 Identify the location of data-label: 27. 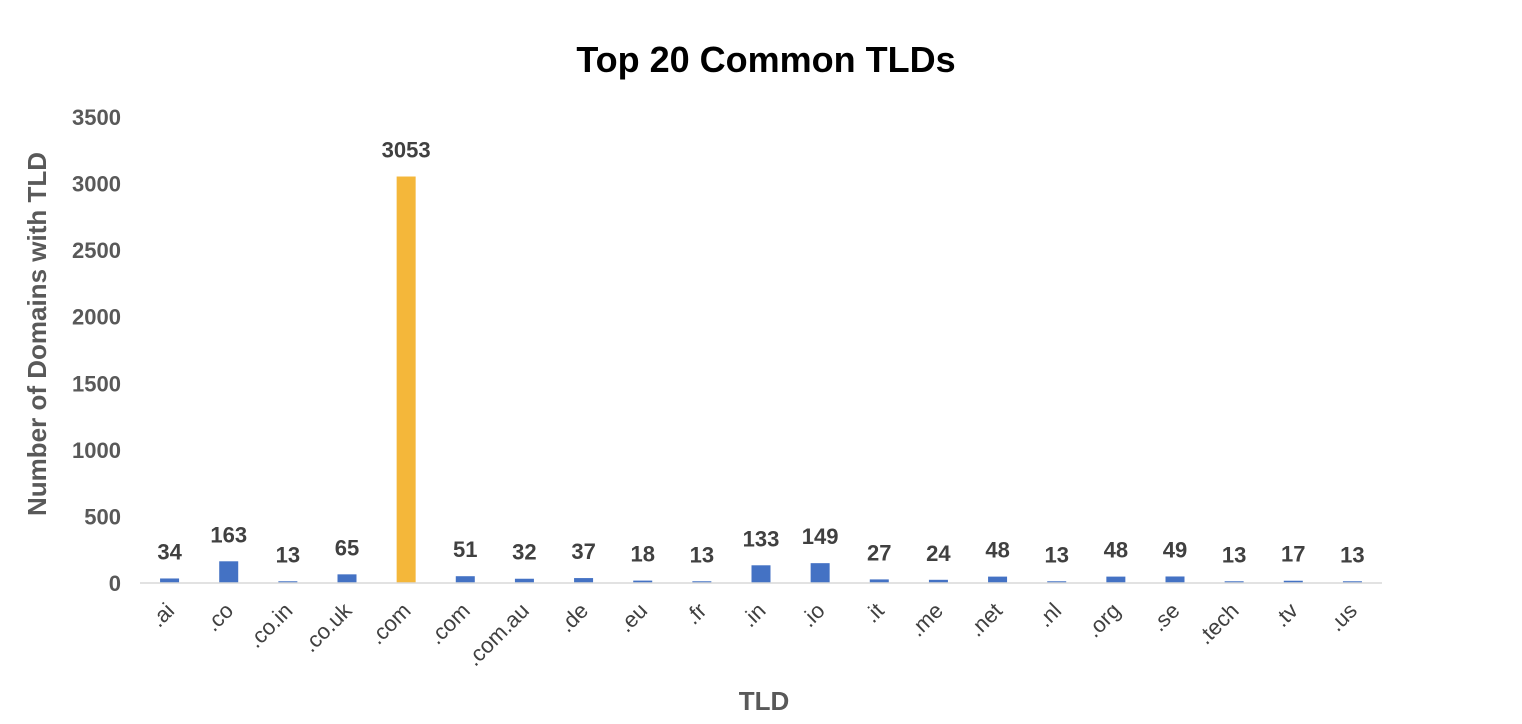
(879, 552).